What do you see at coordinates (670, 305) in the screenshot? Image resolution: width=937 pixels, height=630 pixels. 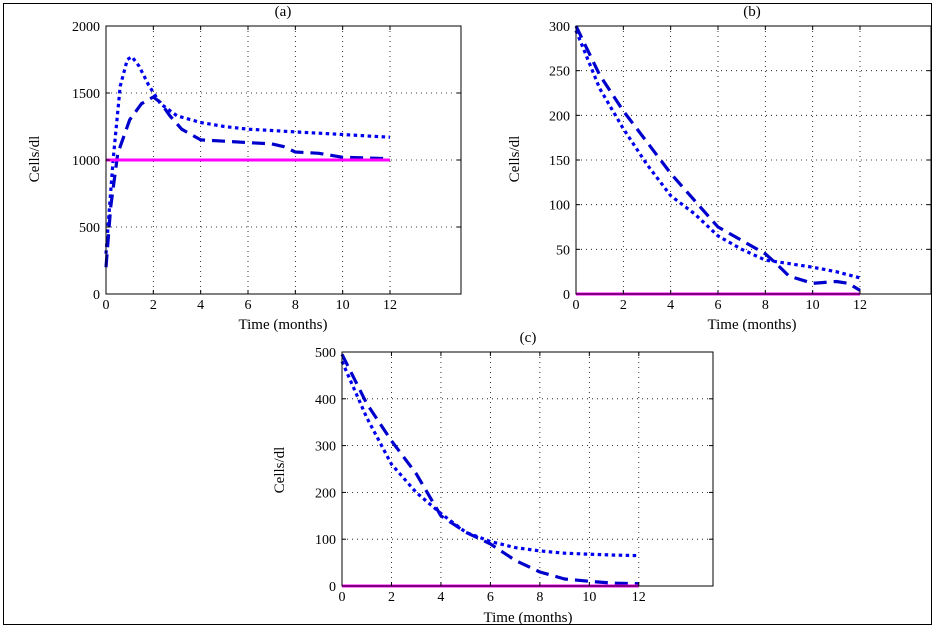 I see `panel-b-xtick-label: 4` at bounding box center [670, 305].